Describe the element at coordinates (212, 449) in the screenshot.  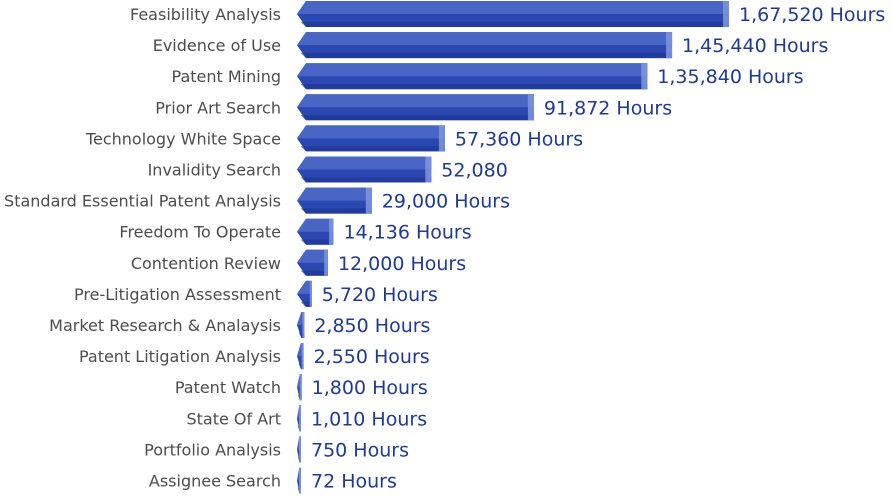
I see `category-label: Portfolio Analysis` at that location.